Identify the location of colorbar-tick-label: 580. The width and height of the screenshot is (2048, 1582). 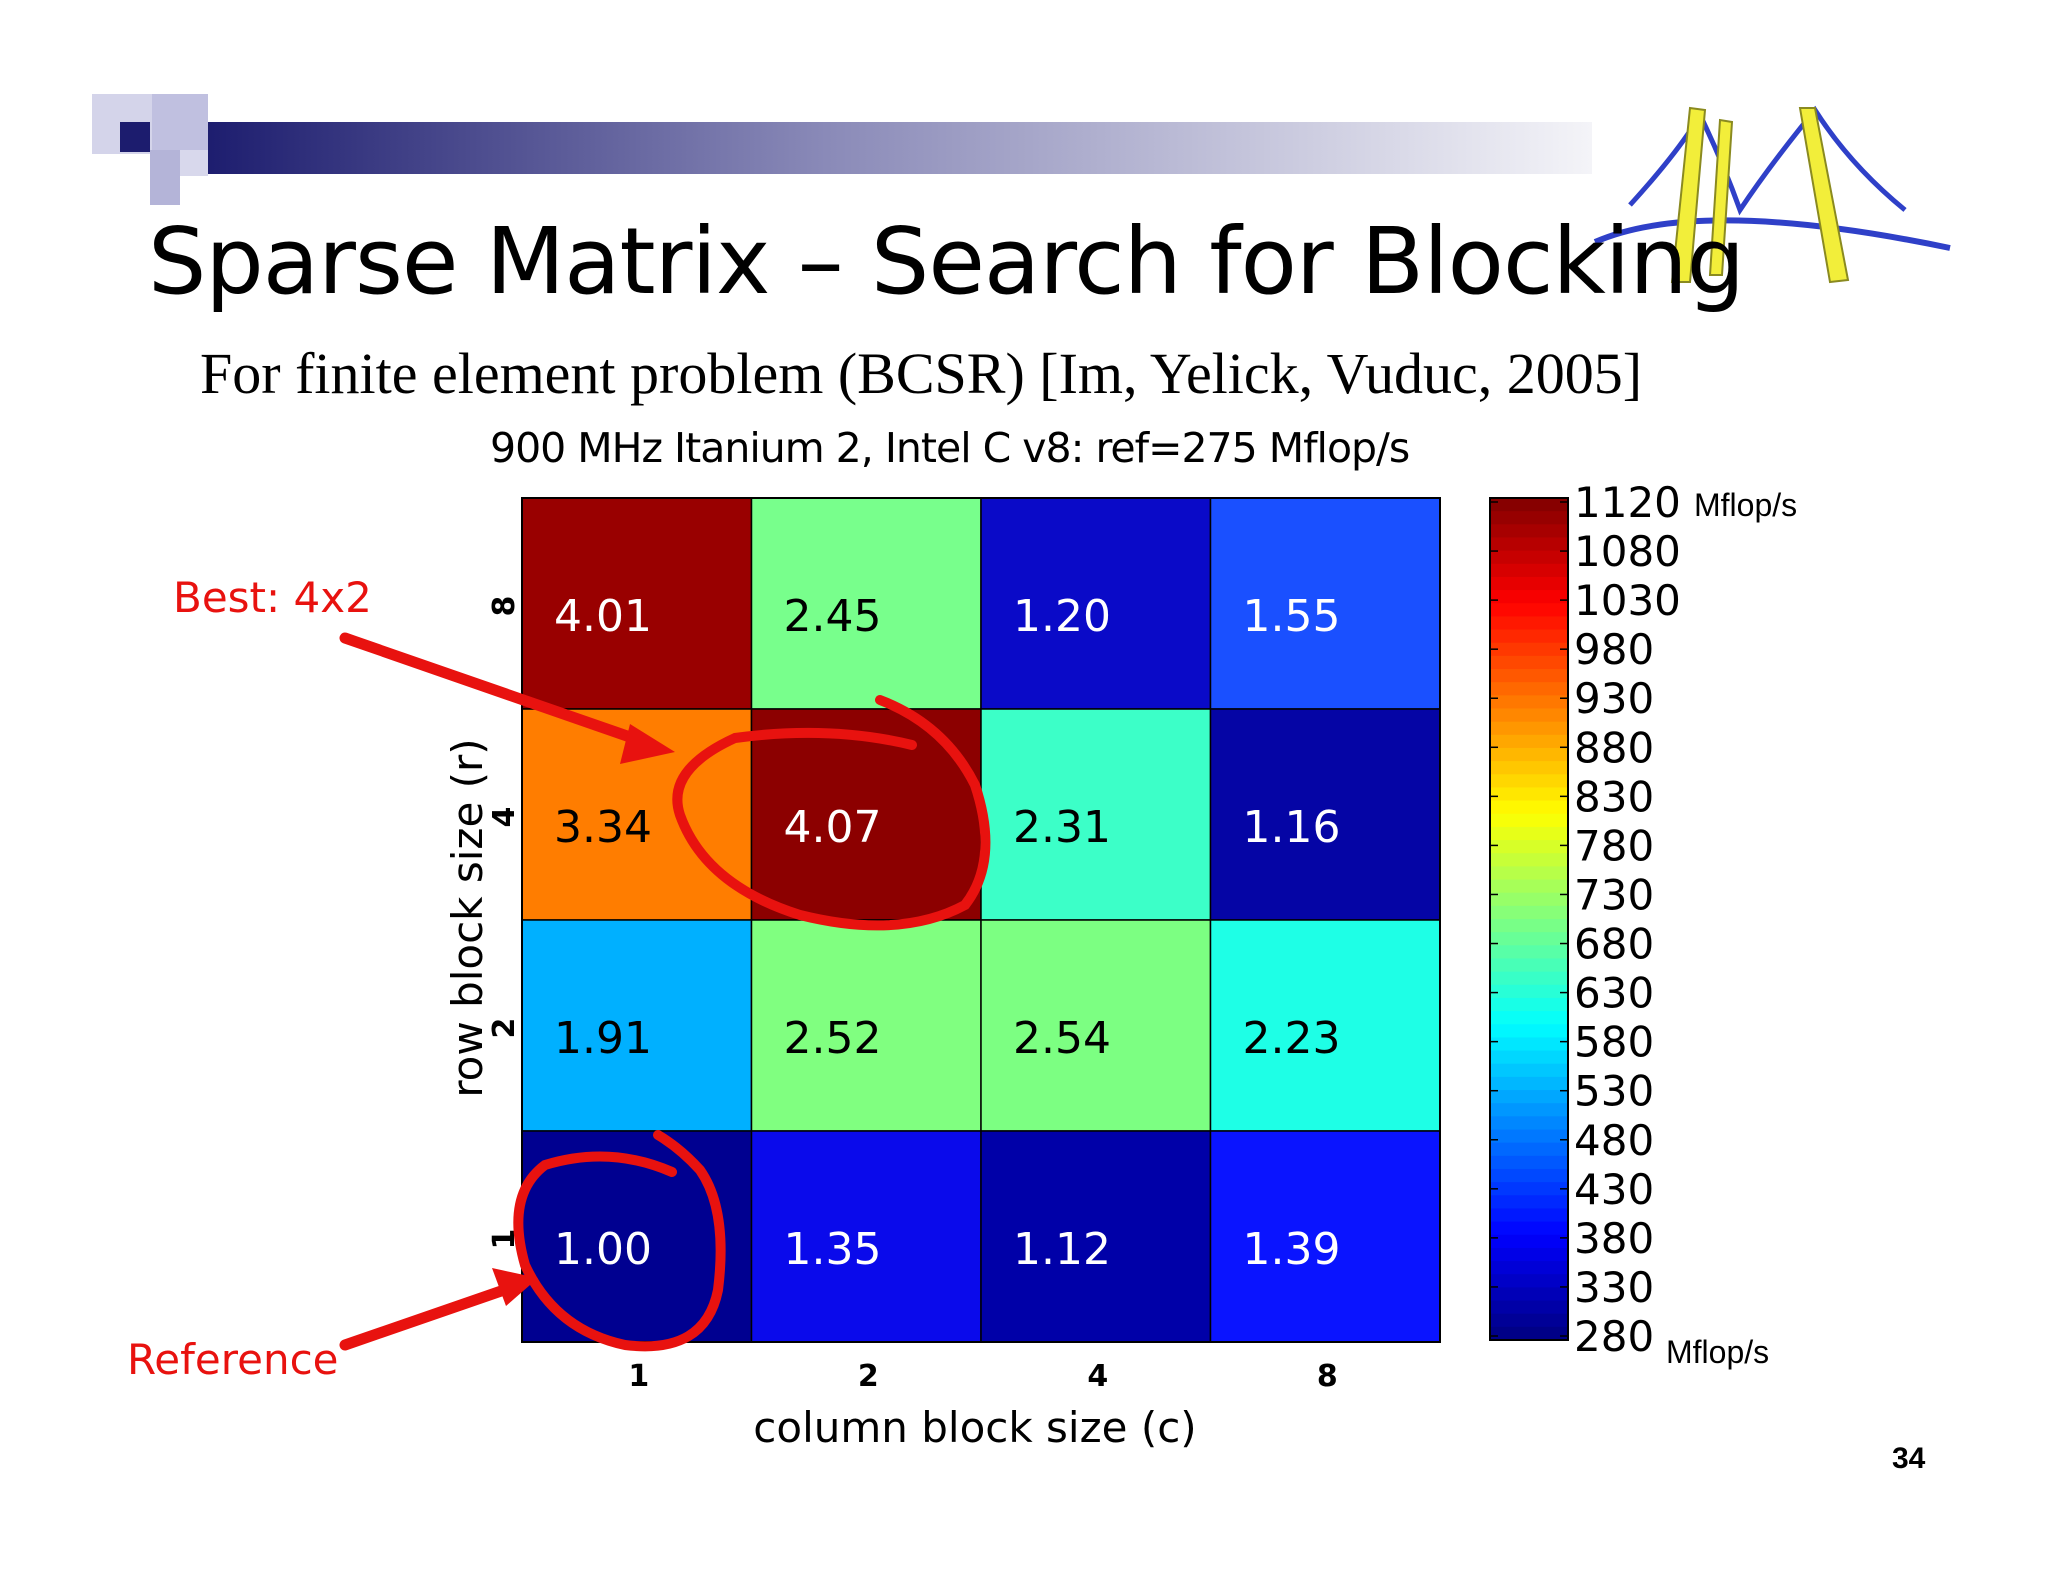
(1614, 1042).